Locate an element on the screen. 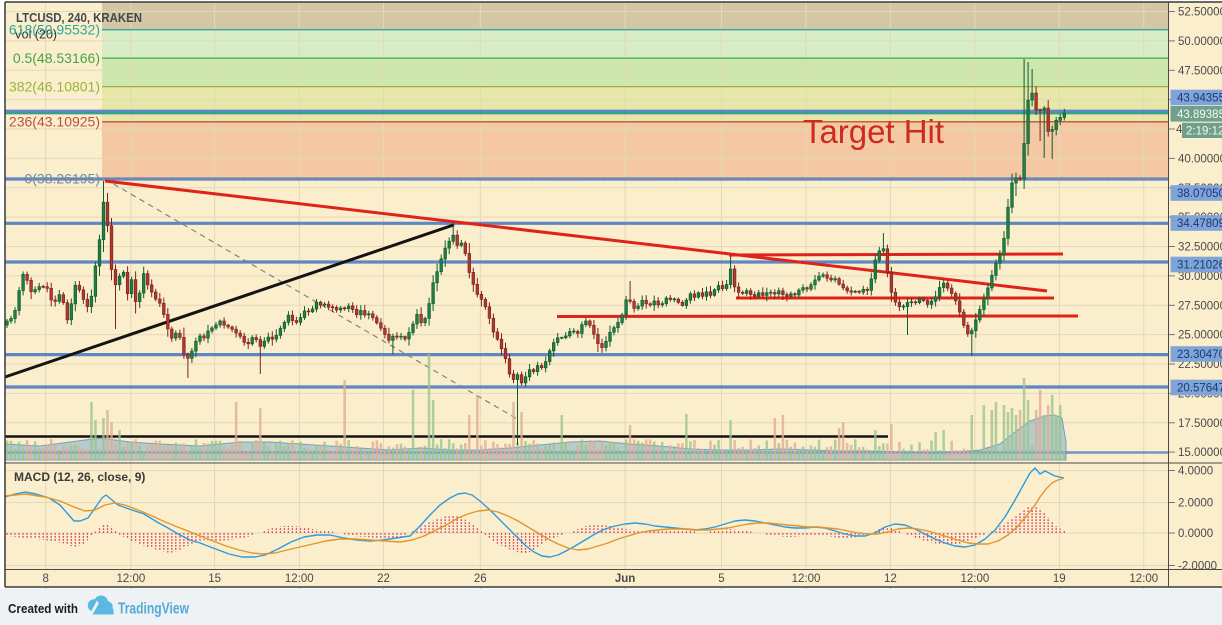  svg-text: 19 is located at coordinates (1059, 579).